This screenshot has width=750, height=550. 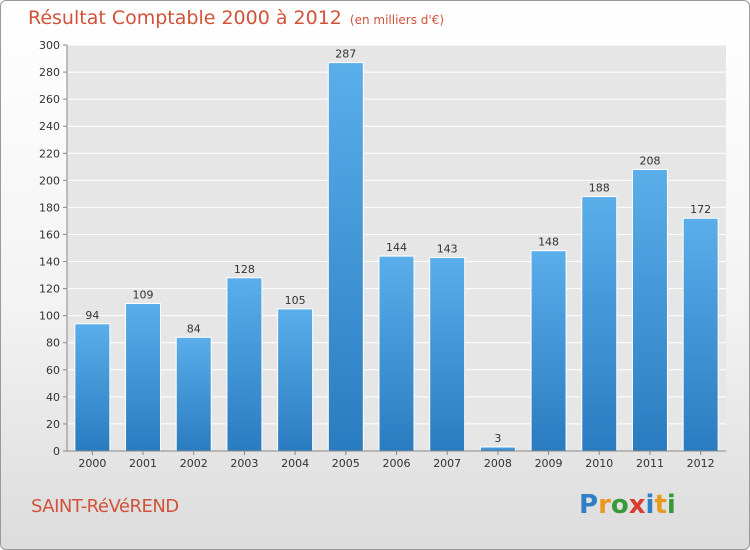 I want to click on bar-2005, so click(x=345, y=257).